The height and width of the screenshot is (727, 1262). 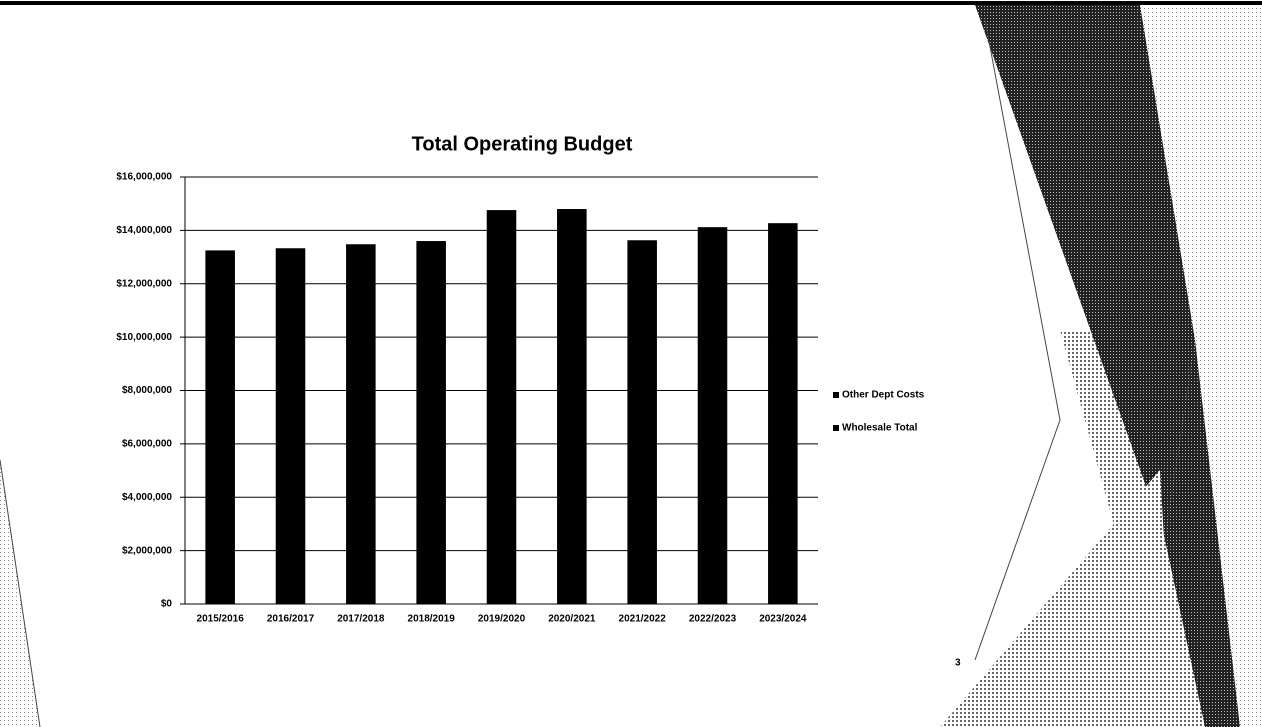 I want to click on y-tick-label: $8,000,000, so click(x=147, y=390).